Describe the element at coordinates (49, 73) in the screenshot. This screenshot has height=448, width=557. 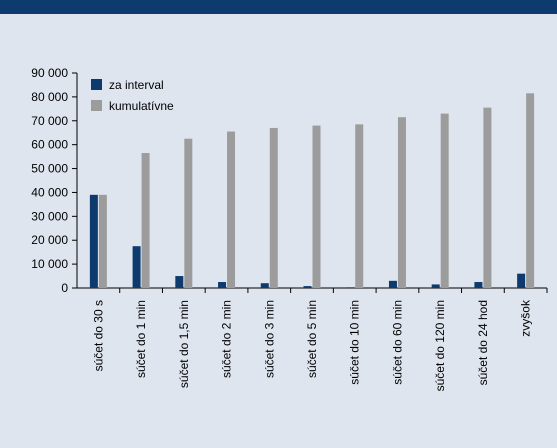
I see `y-tick-label: 90 000` at that location.